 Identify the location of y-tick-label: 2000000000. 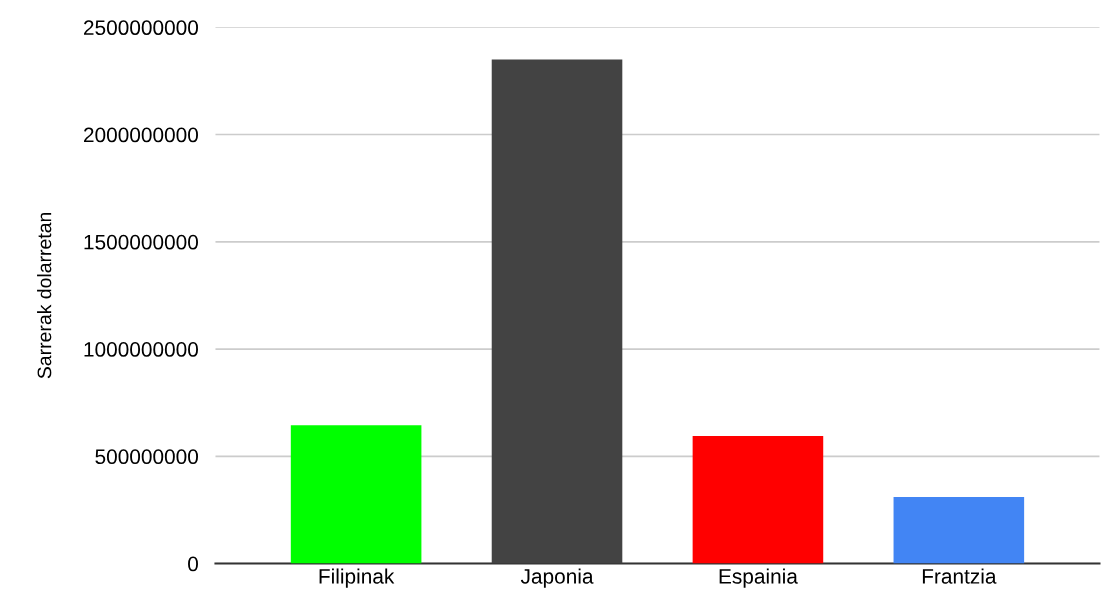
(141, 135).